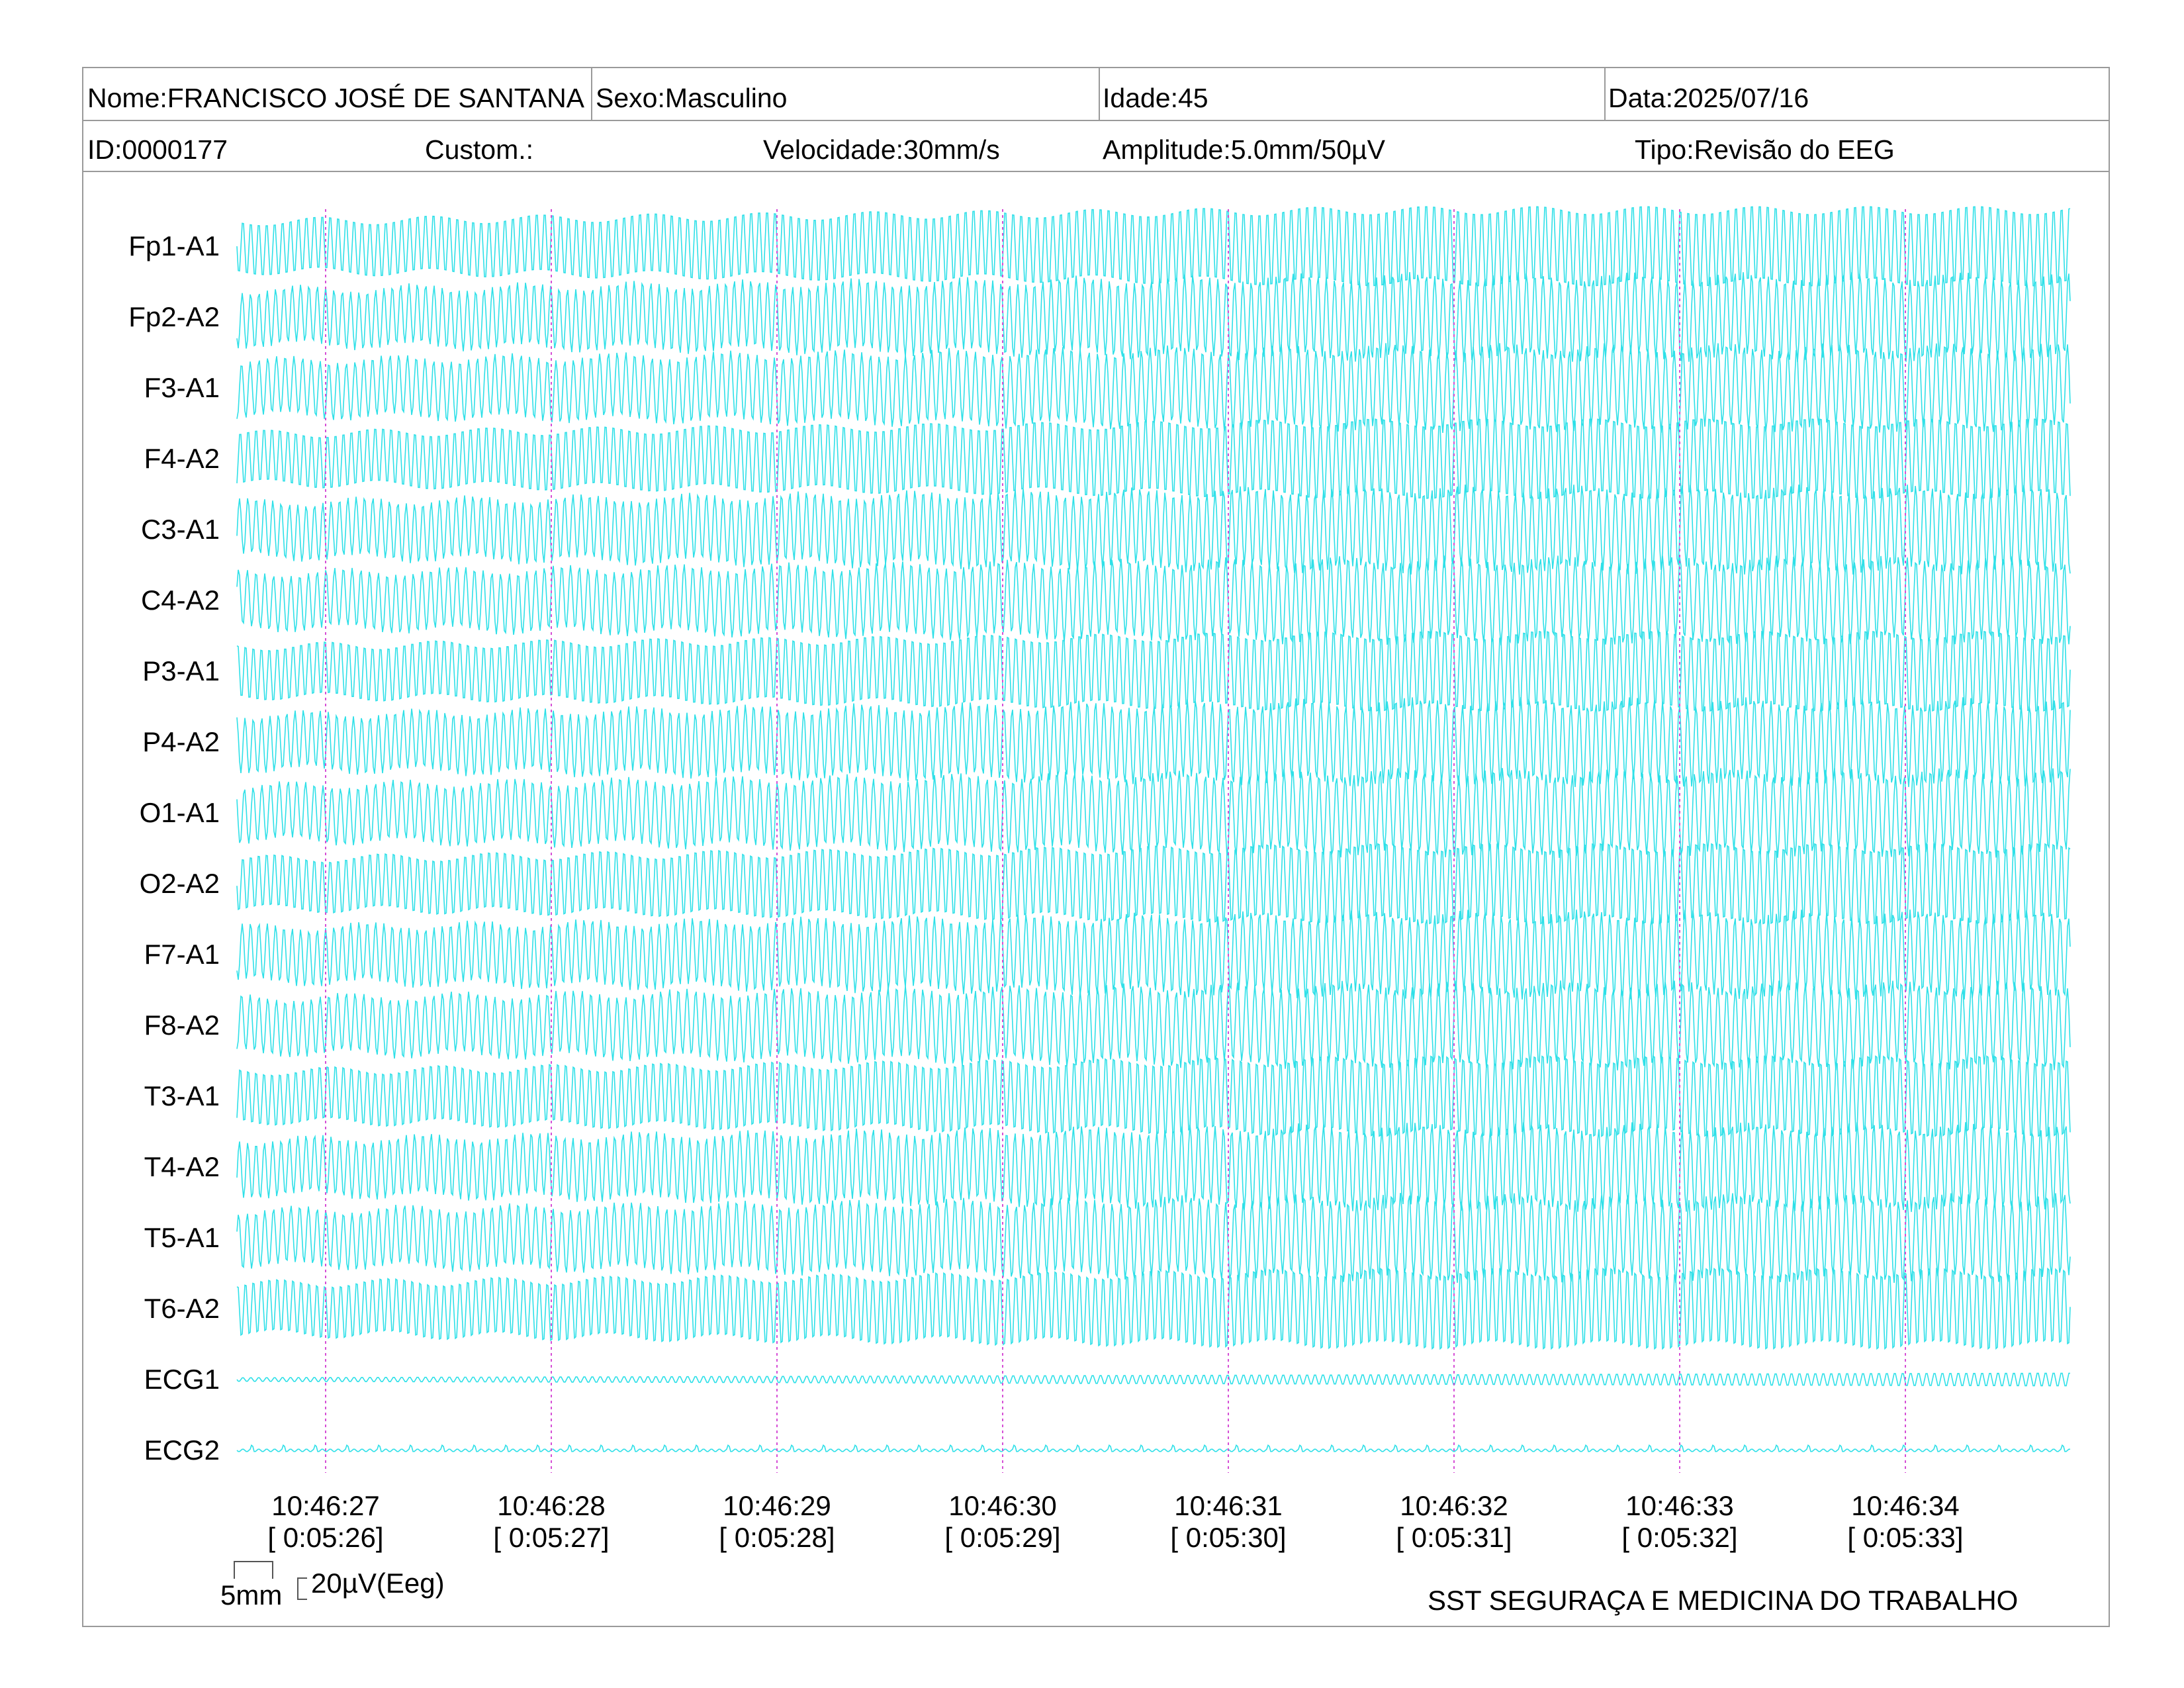 The height and width of the screenshot is (1688, 2184). What do you see at coordinates (182, 1450) in the screenshot?
I see `channel-label-ecg2: ECG2` at bounding box center [182, 1450].